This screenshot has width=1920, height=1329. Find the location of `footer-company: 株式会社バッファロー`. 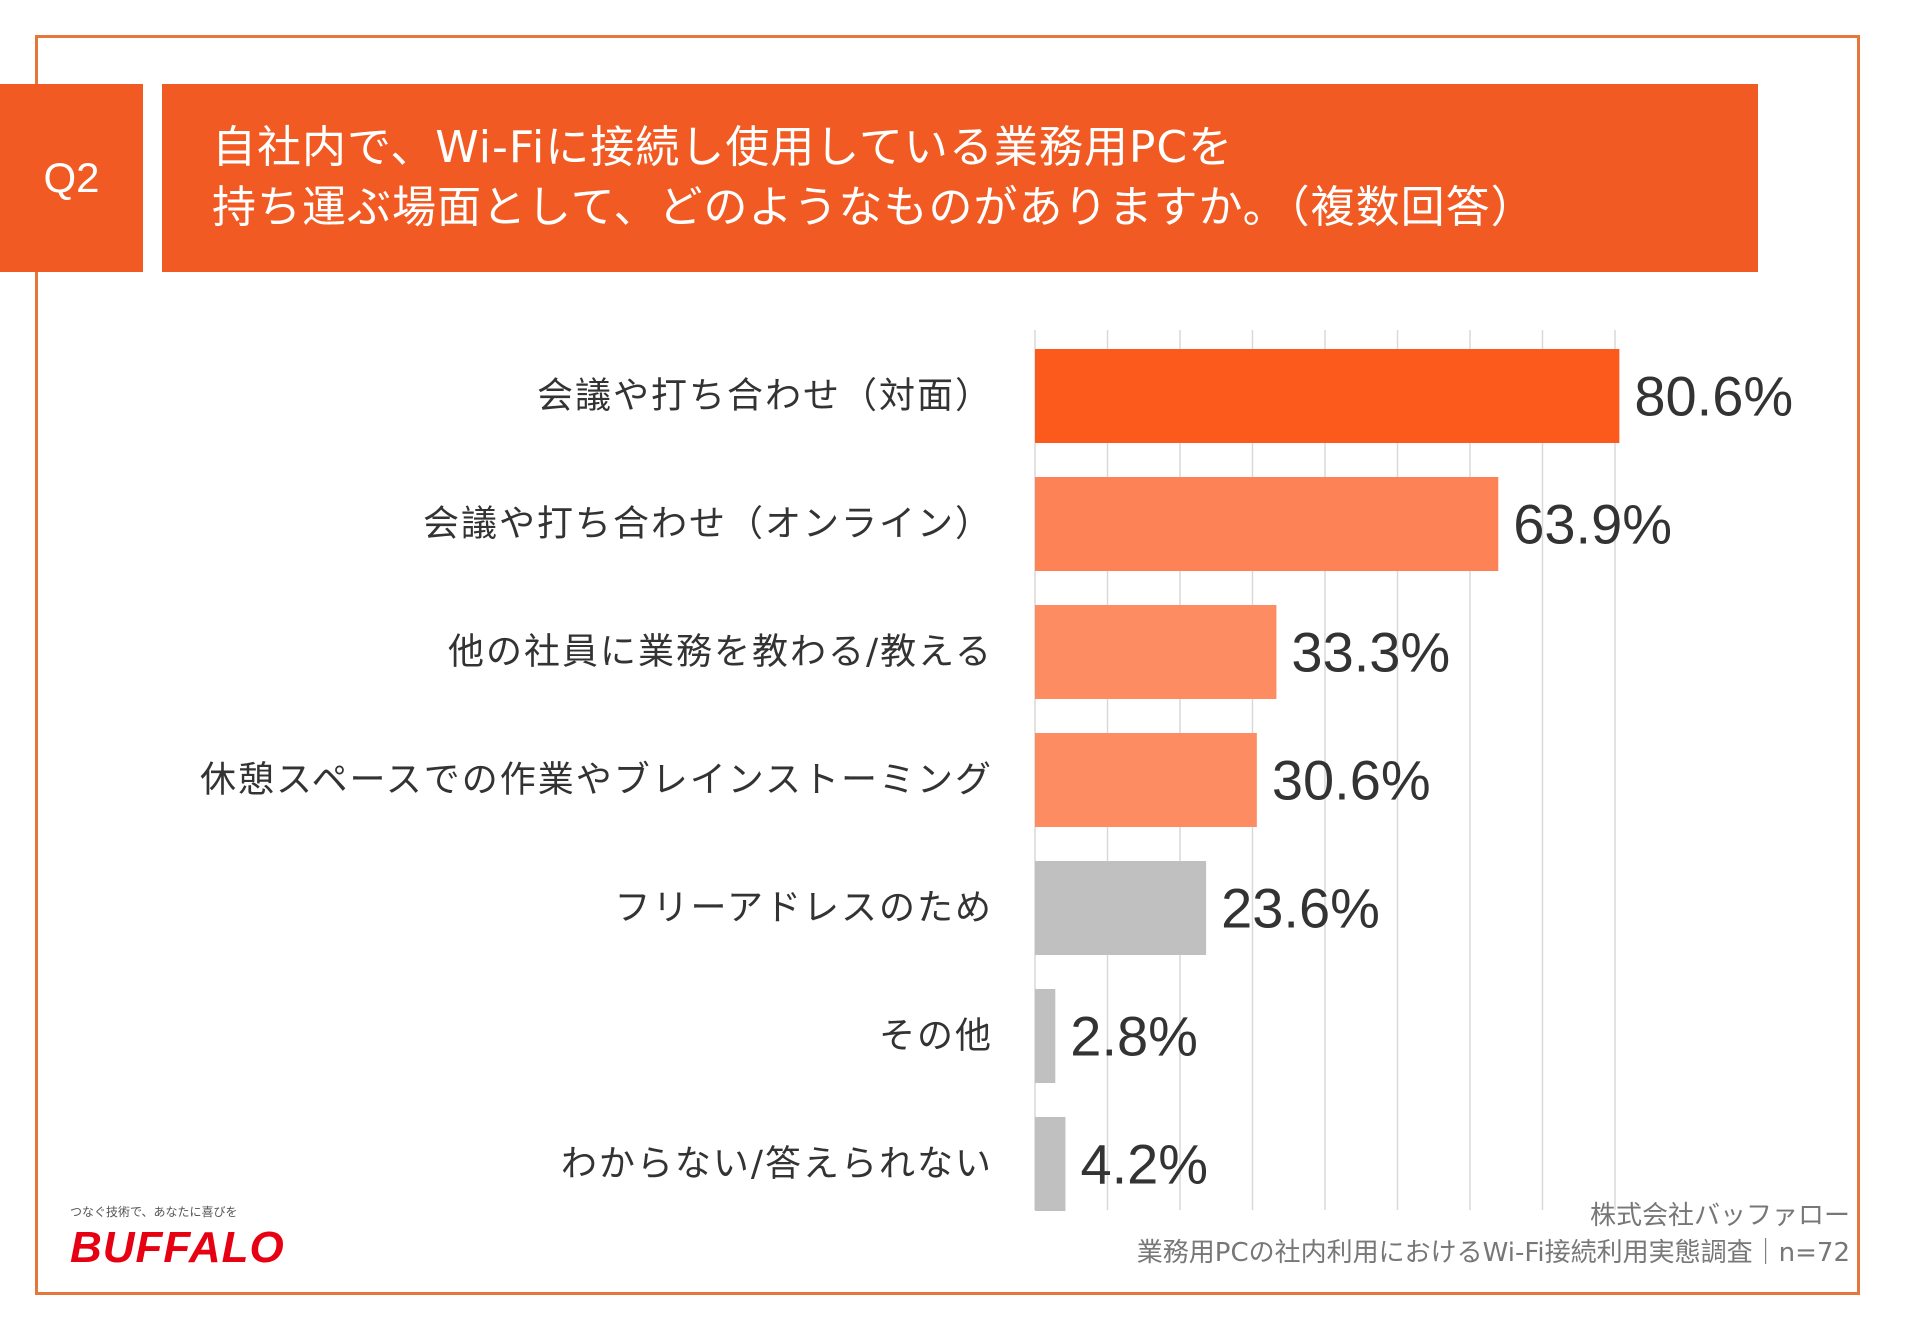

footer-company: 株式会社バッファロー is located at coordinates (1719, 1216).